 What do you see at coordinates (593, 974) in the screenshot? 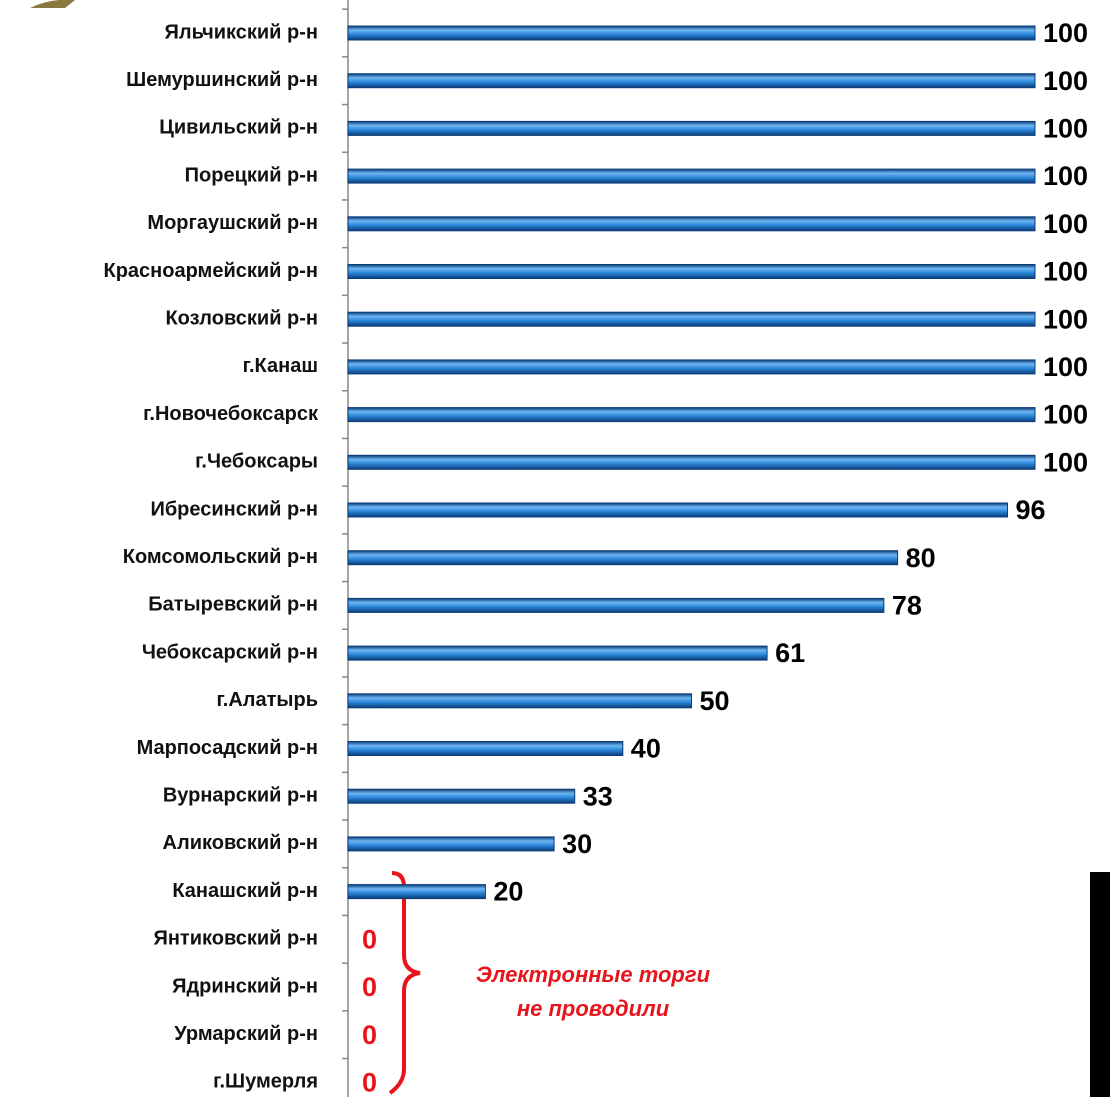
I see `annotation: Электронные торги` at bounding box center [593, 974].